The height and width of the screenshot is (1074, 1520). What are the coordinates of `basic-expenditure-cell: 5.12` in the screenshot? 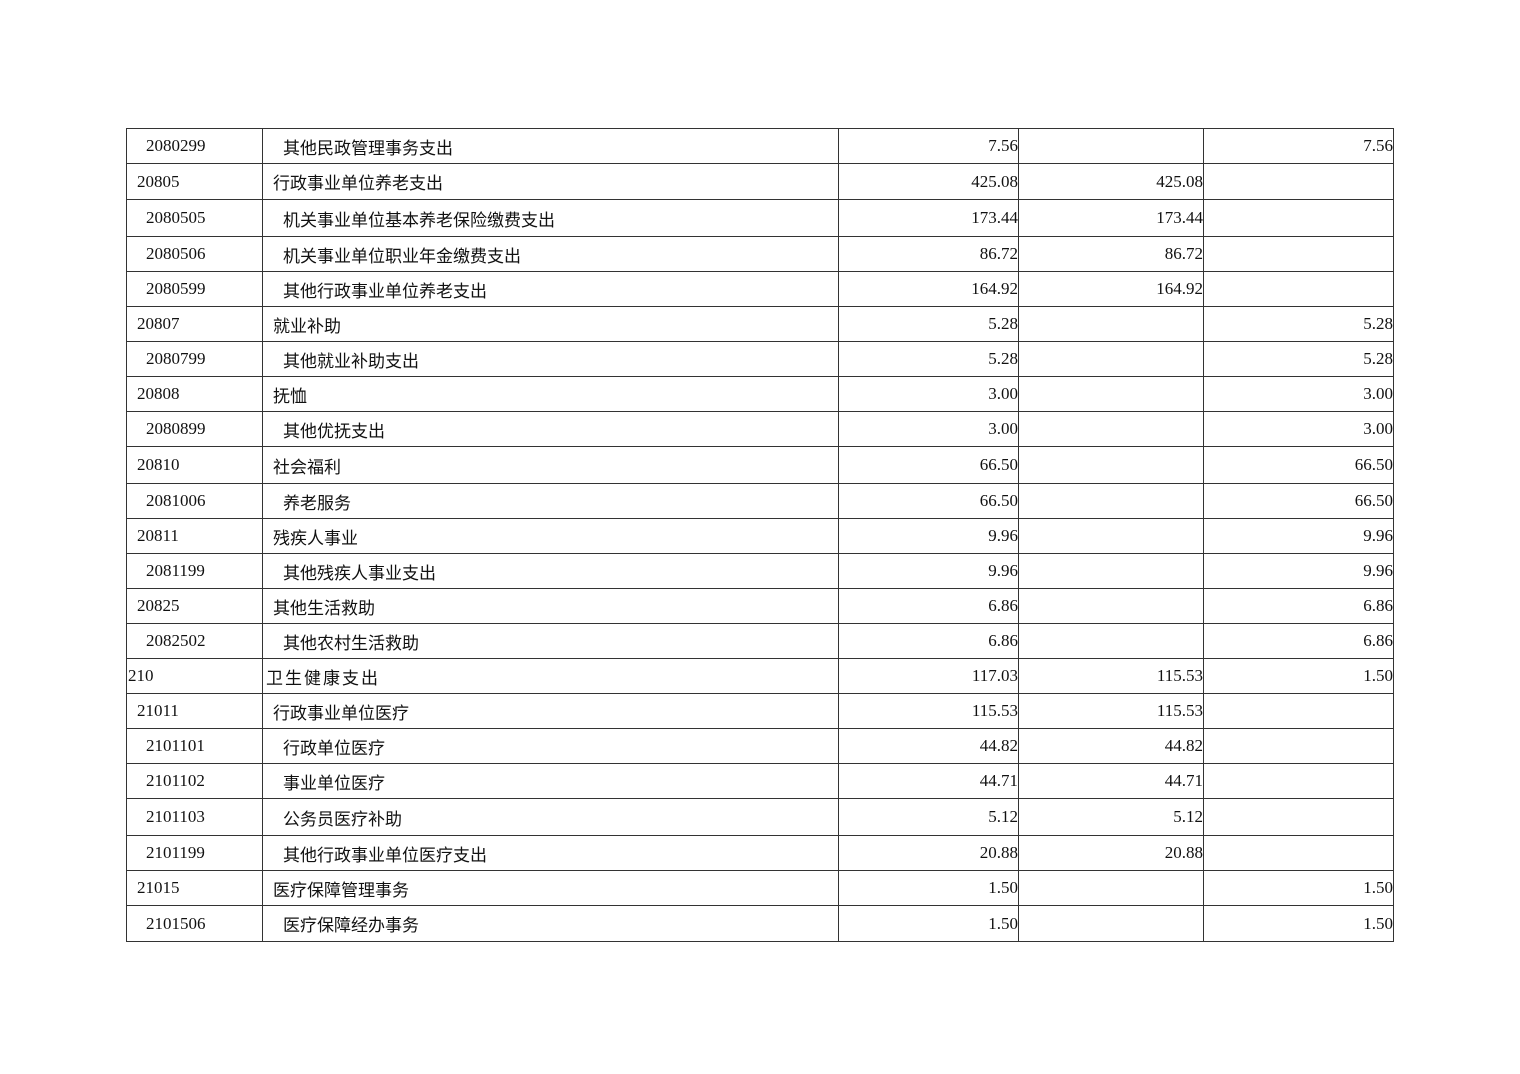 It's located at (1111, 817).